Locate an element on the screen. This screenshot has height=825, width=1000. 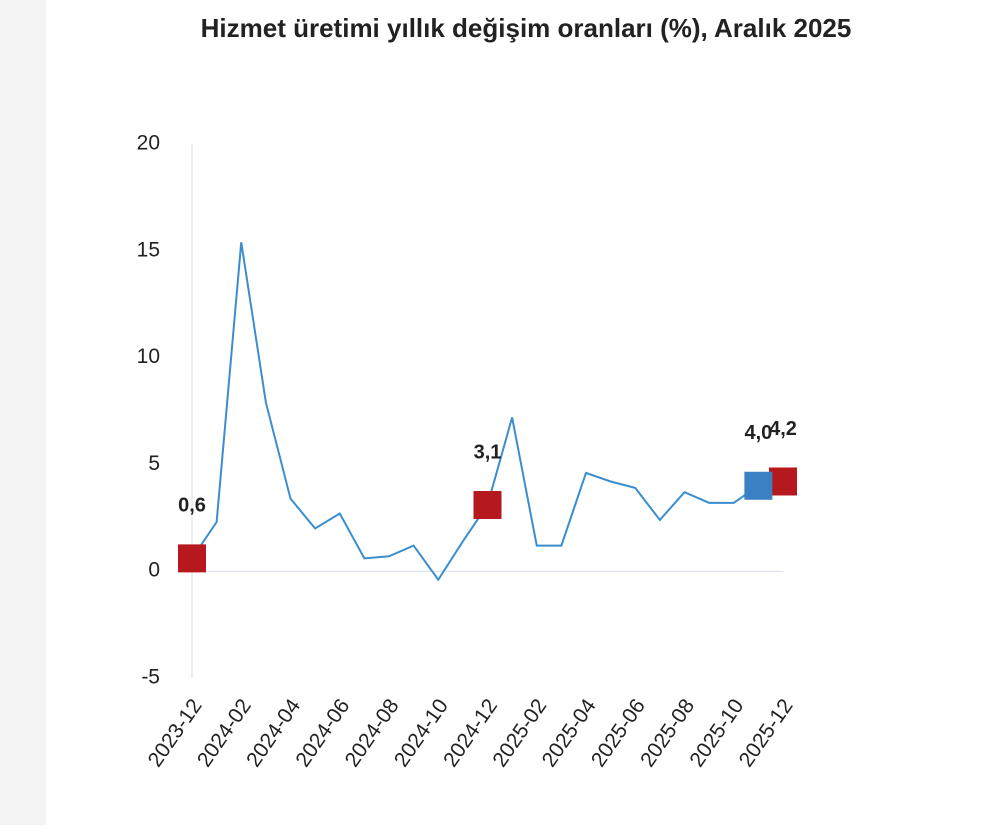
y-tick-label: 10 is located at coordinates (148, 356).